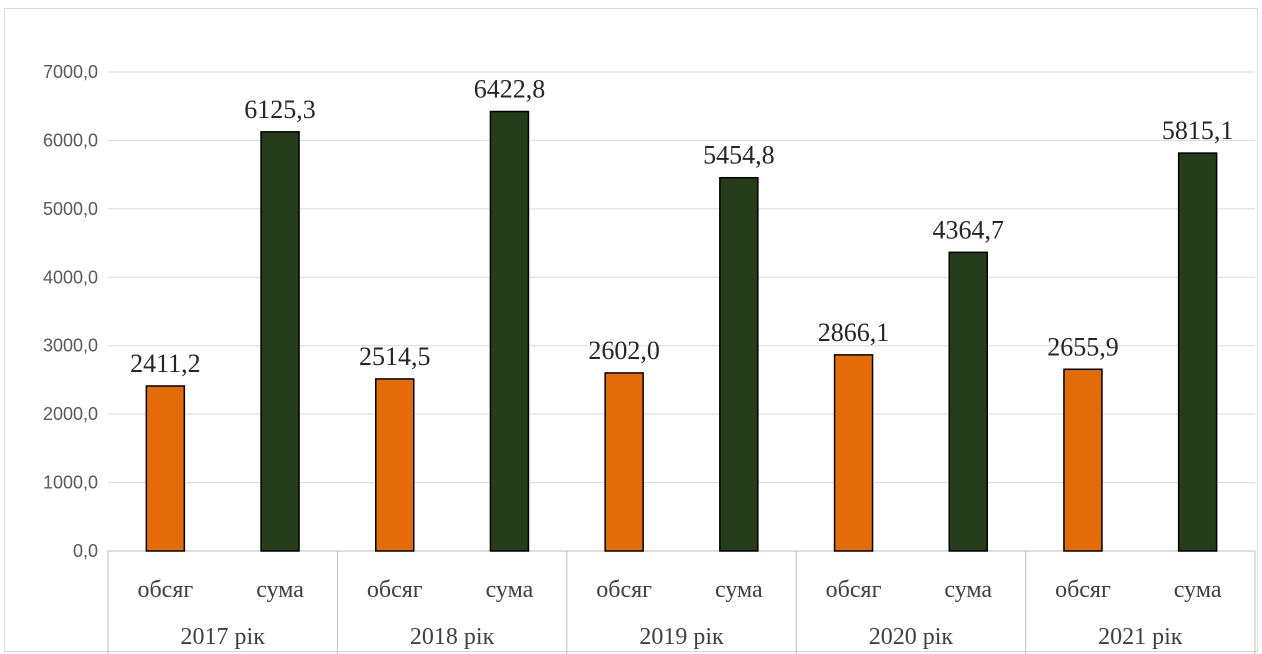  Describe the element at coordinates (1083, 346) in the screenshot. I see `data-label: 2655,9` at that location.